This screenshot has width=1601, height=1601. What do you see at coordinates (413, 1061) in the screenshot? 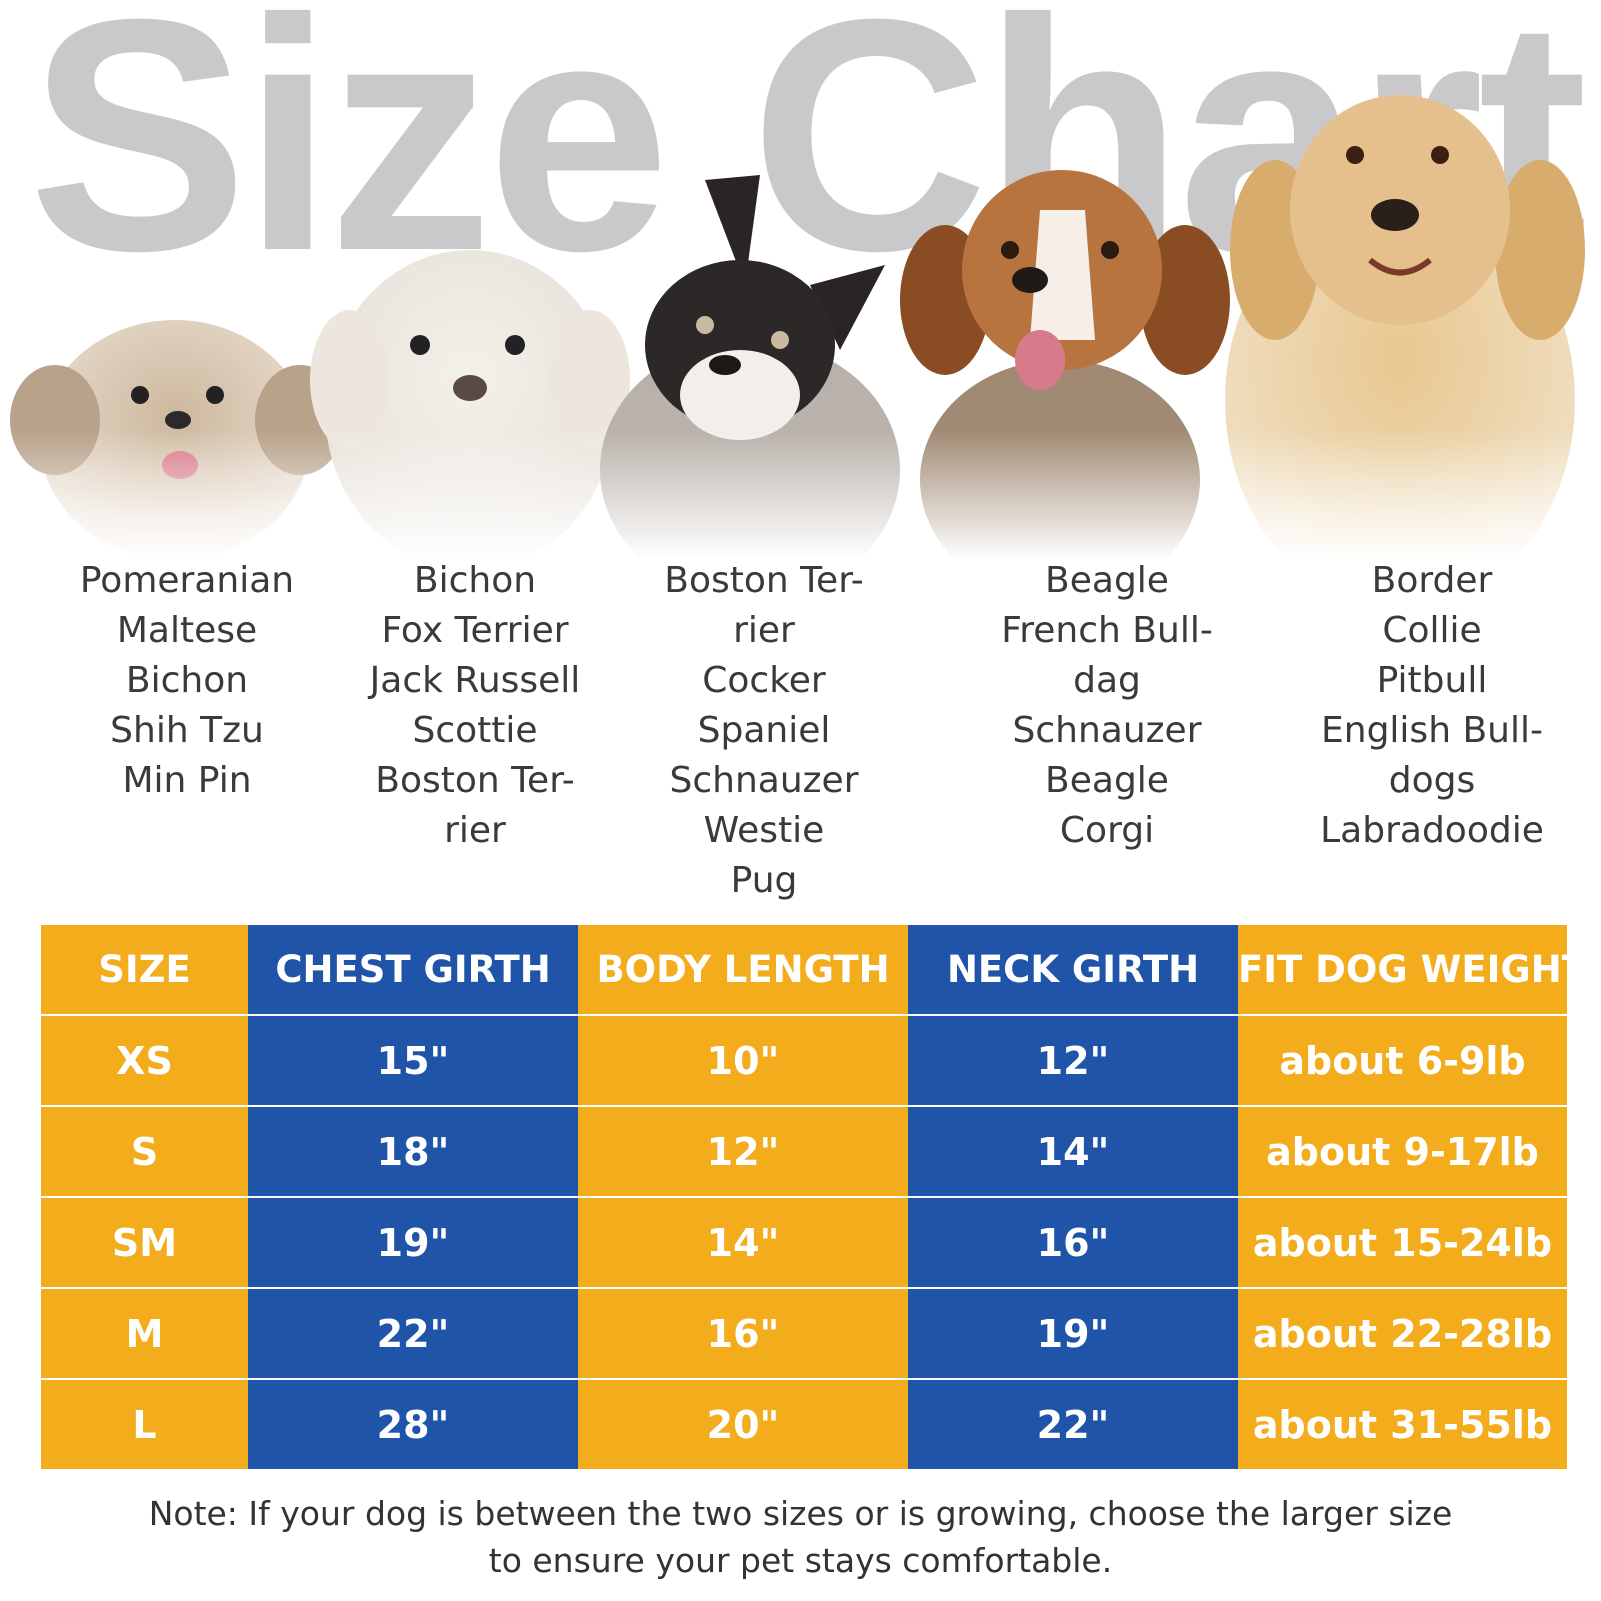
I see `cell-chest-girth: 15"` at bounding box center [413, 1061].